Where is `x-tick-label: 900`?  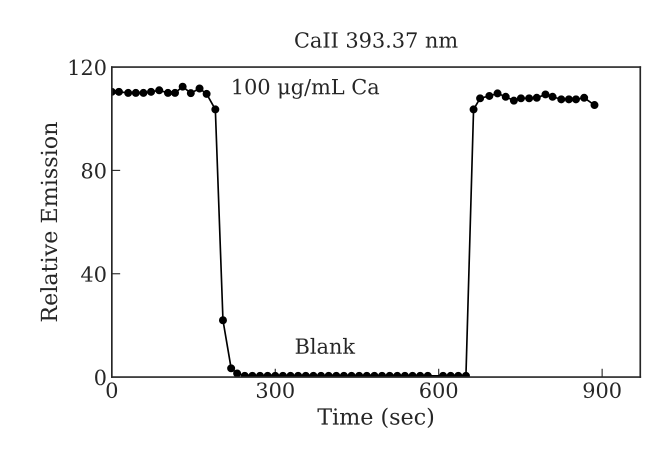
x-tick-label: 900 is located at coordinates (602, 390).